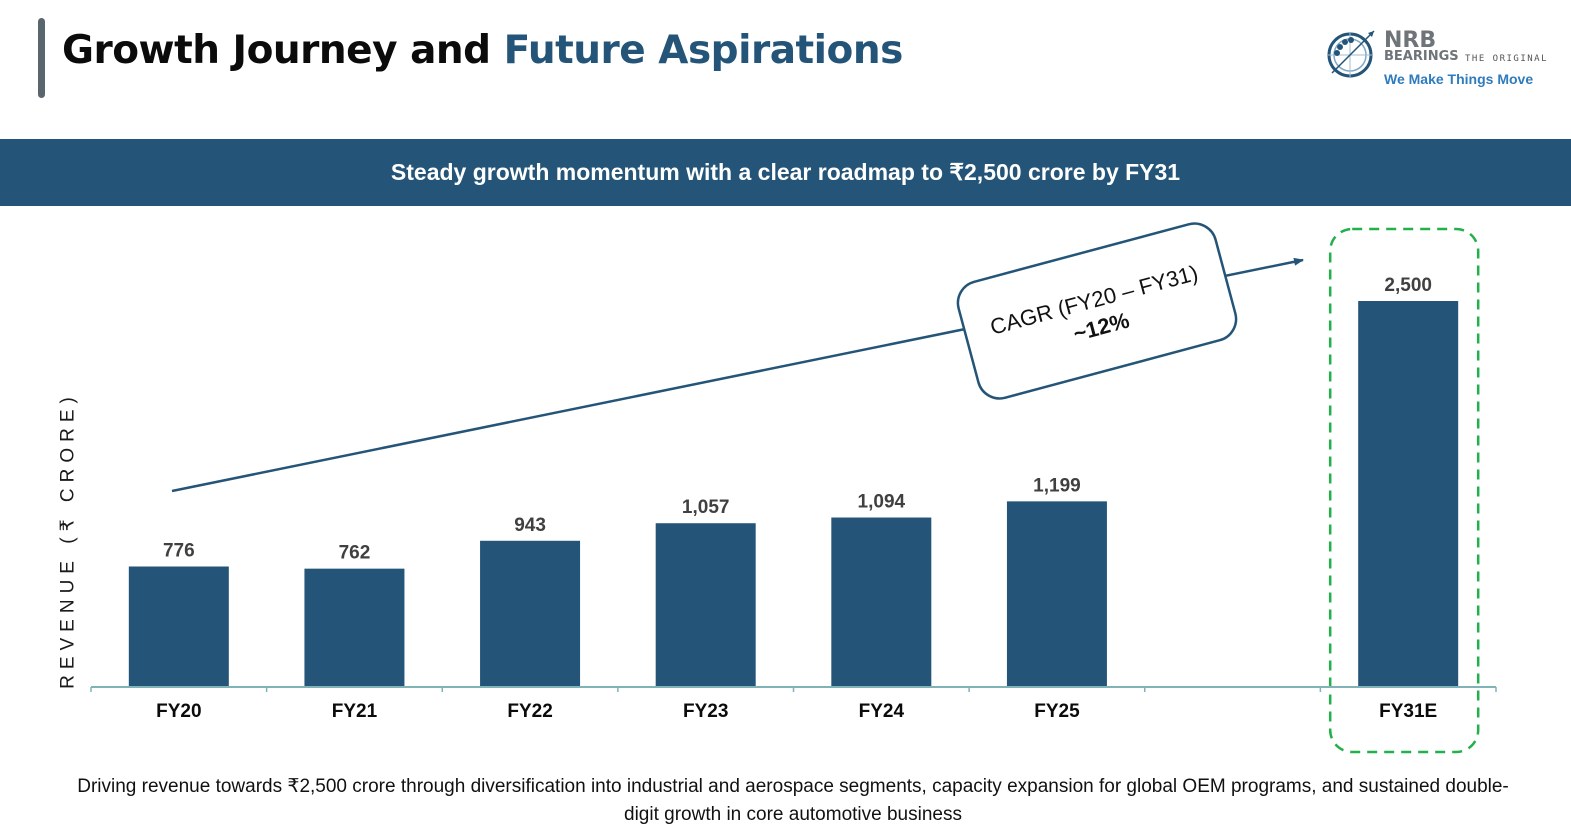 The height and width of the screenshot is (840, 1571). I want to click on bar-fy25, so click(1056, 593).